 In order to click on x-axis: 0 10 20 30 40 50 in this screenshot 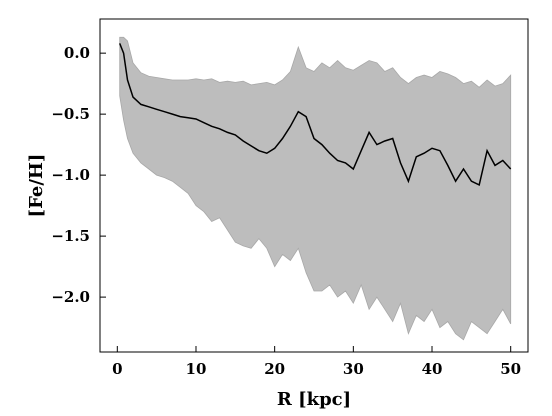, I will do `click(316, 362)`.